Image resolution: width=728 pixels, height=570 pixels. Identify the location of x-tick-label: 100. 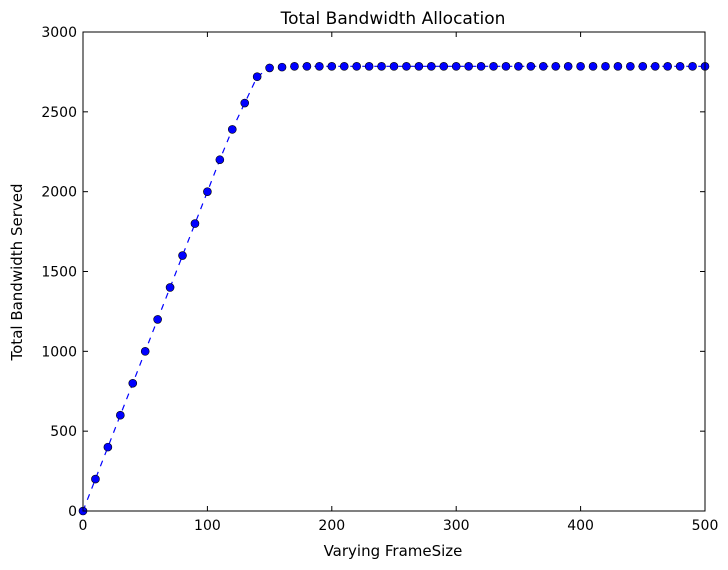
(207, 526).